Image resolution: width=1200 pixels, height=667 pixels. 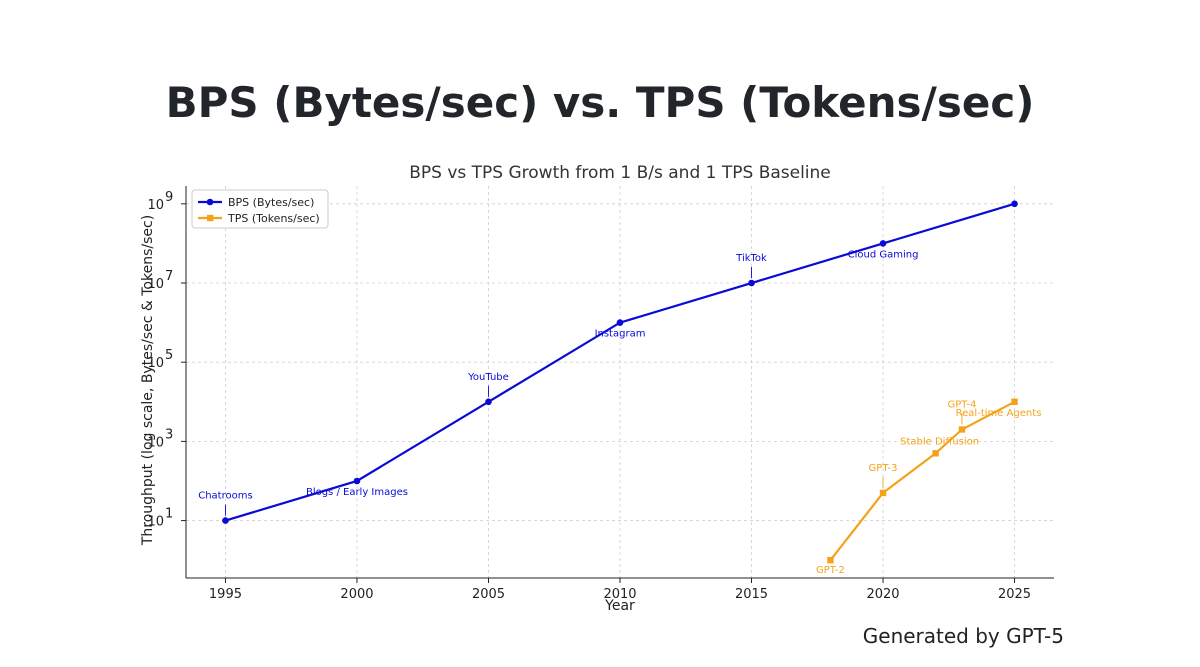 I want to click on y-tick-exponent: 9, so click(x=169, y=197).